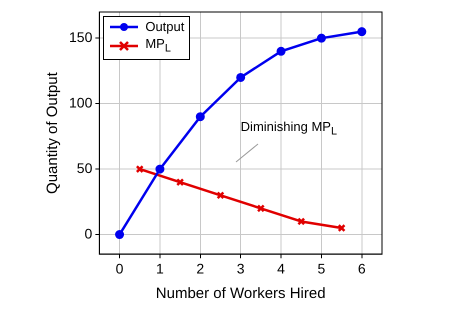  What do you see at coordinates (289, 128) in the screenshot?
I see `annotation: Diminishing MP$_{L}$` at bounding box center [289, 128].